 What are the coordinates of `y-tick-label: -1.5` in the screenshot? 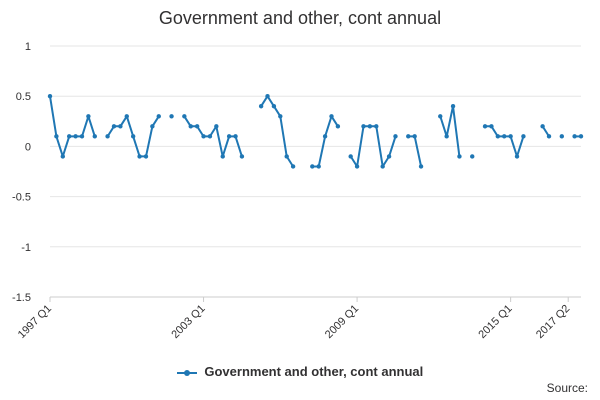 It's located at (21, 298).